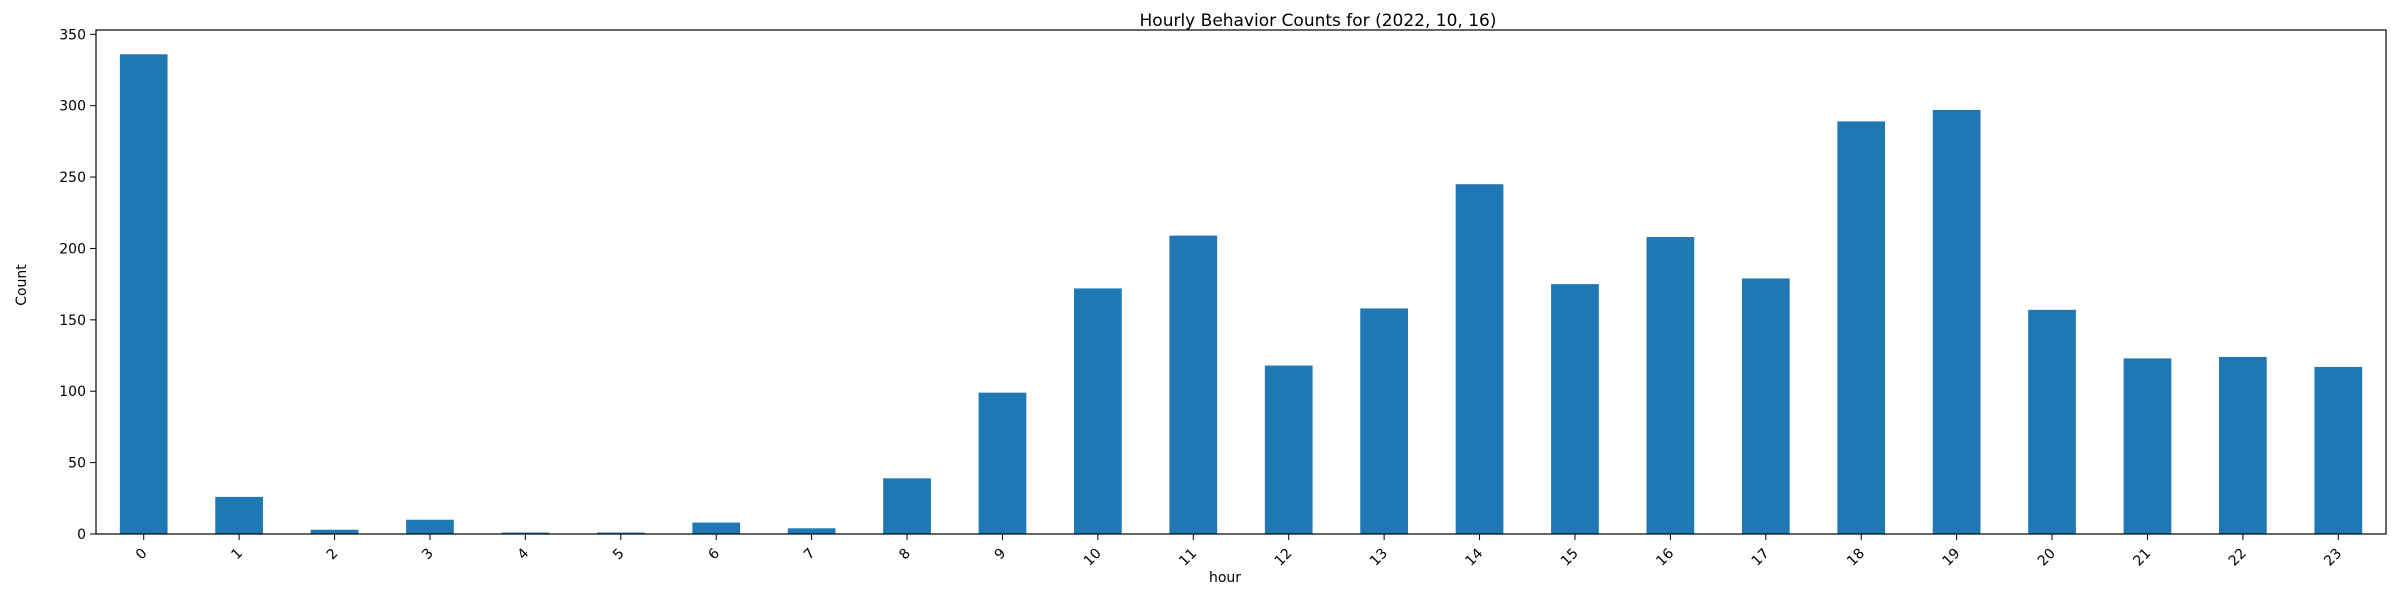  Describe the element at coordinates (1761, 558) in the screenshot. I see `x-tick-label-17: 17` at that location.